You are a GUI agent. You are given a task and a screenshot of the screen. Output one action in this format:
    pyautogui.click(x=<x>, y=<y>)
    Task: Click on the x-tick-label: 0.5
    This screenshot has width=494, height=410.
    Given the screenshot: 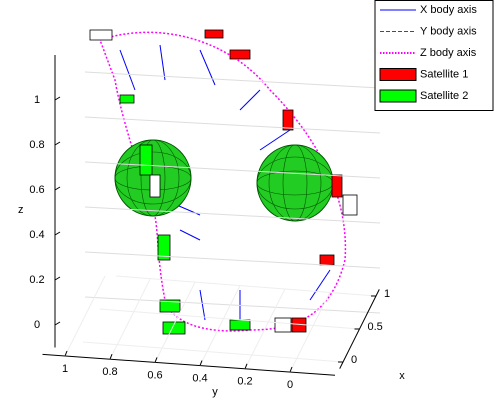 What is the action you would take?
    pyautogui.click(x=375, y=327)
    